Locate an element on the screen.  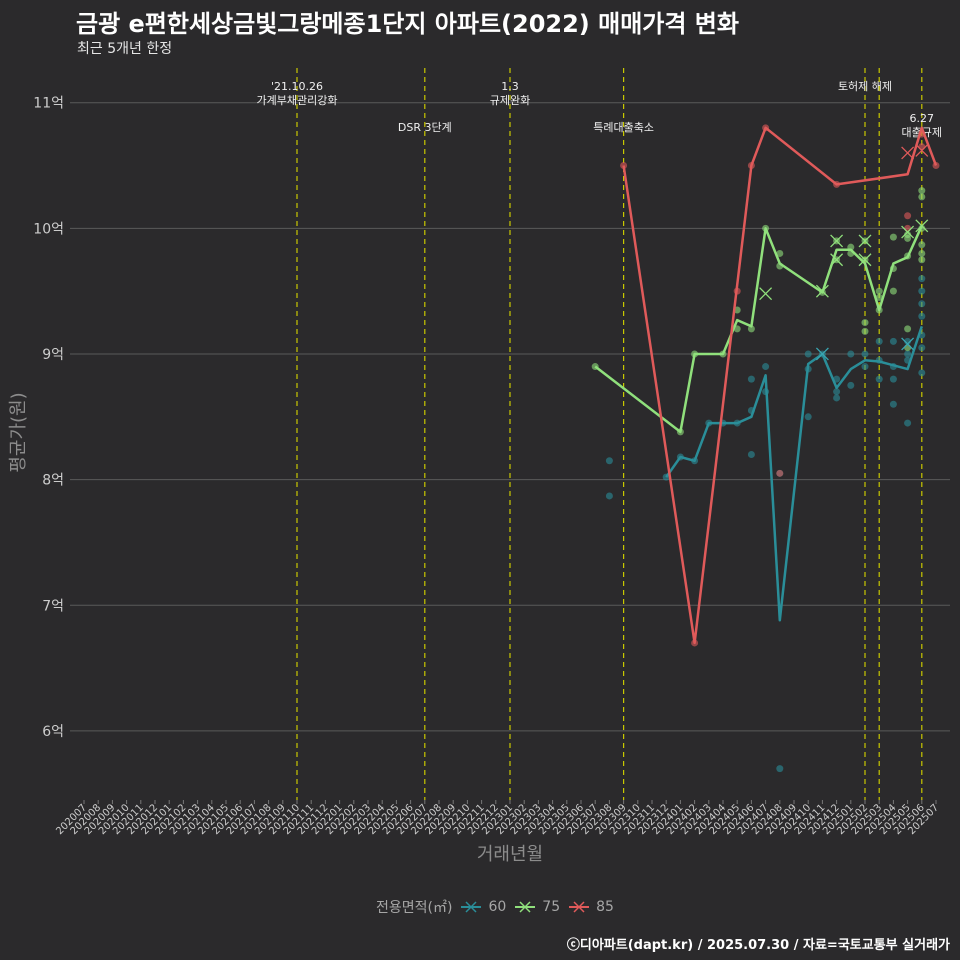
legend: 전용면적(㎡) 60 75 85 is located at coordinates (495, 907).